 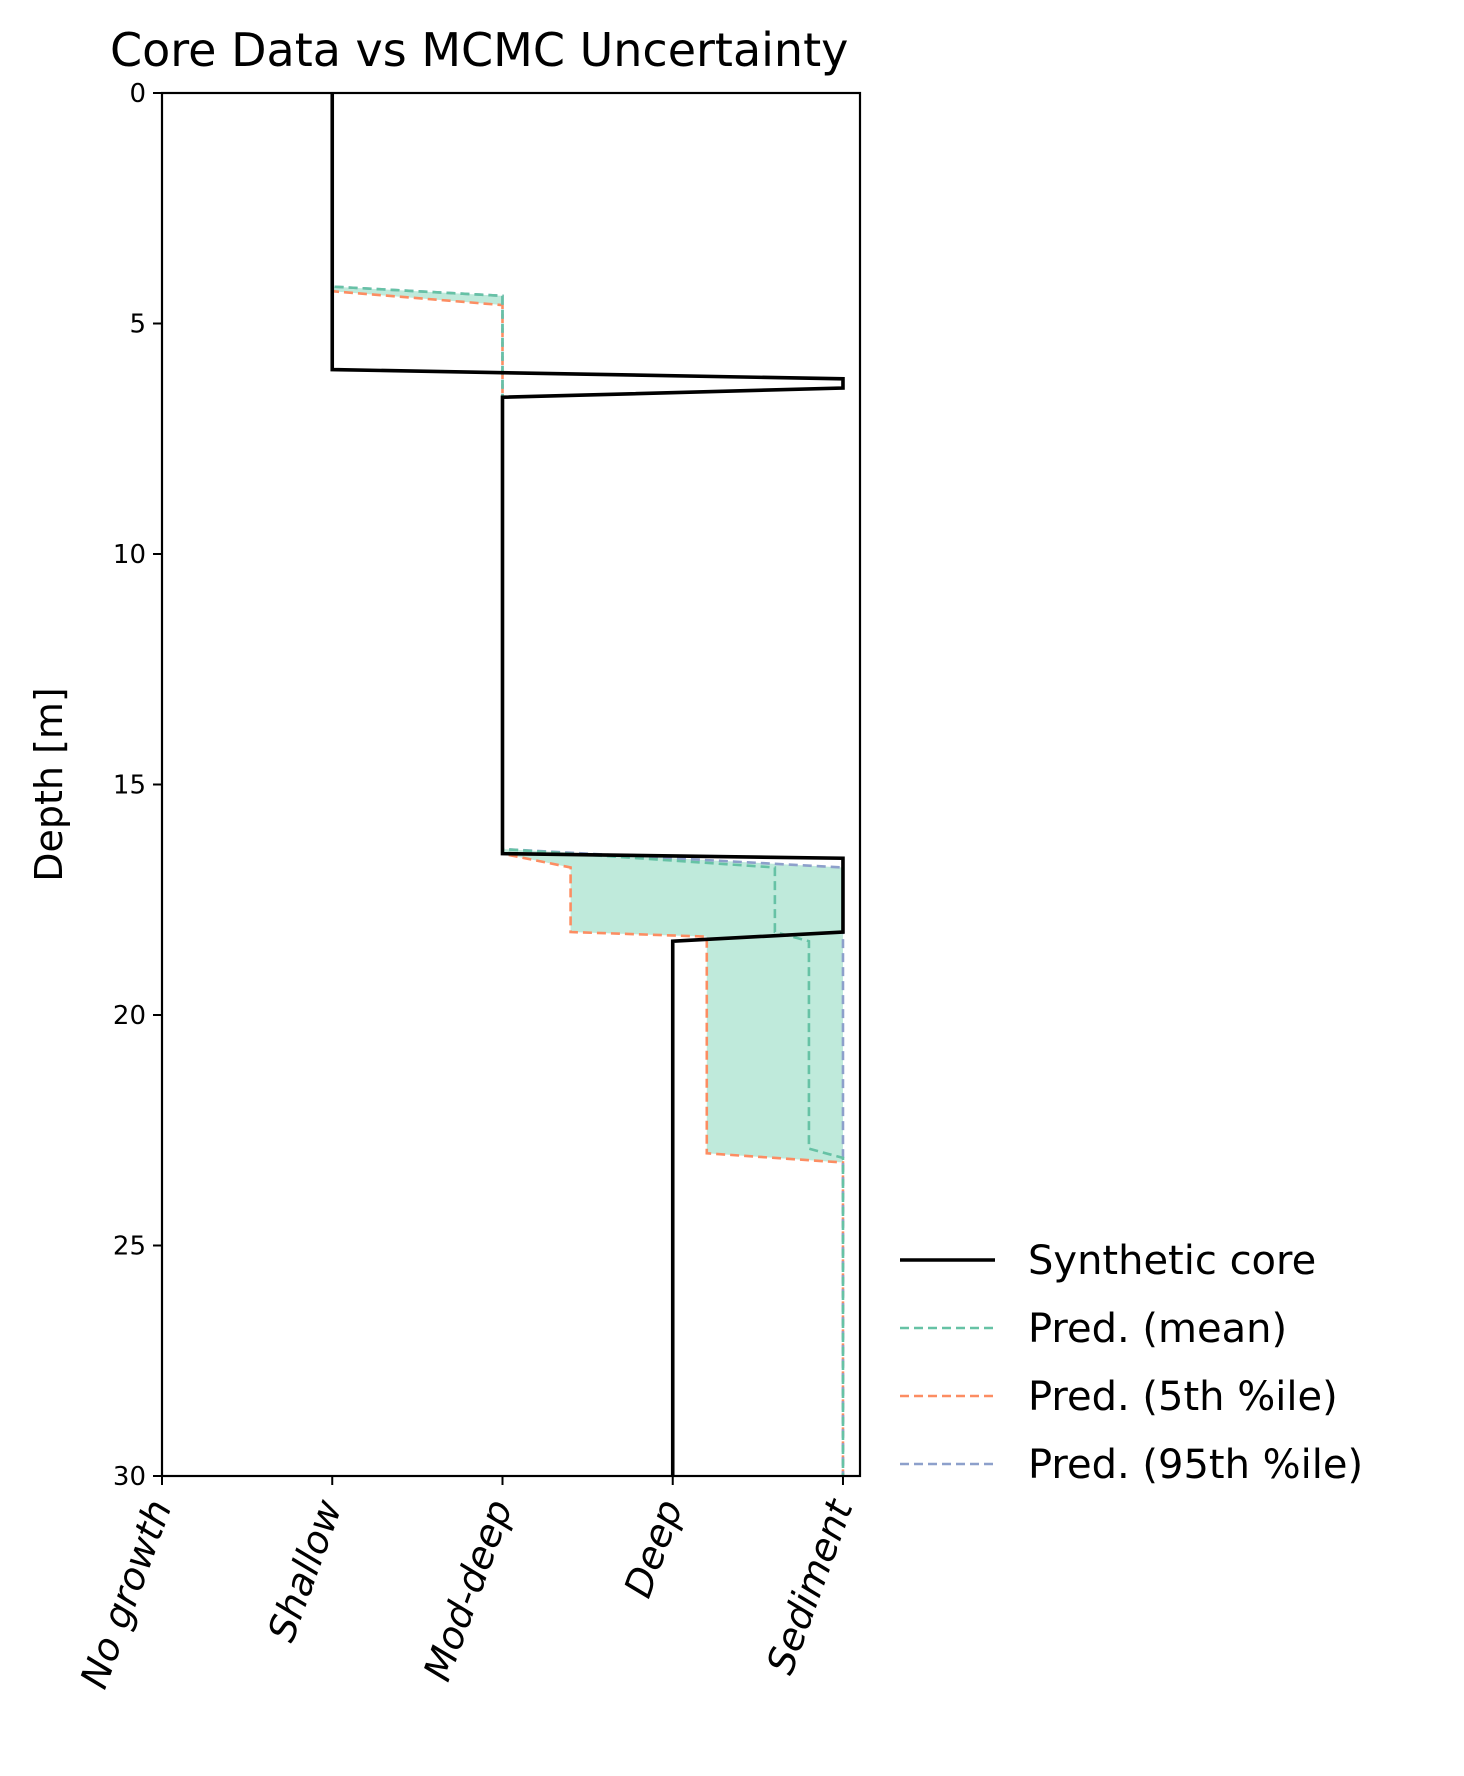 What do you see at coordinates (479, 50) in the screenshot?
I see `chart-title: Core Data vs MCMC Uncertainty` at bounding box center [479, 50].